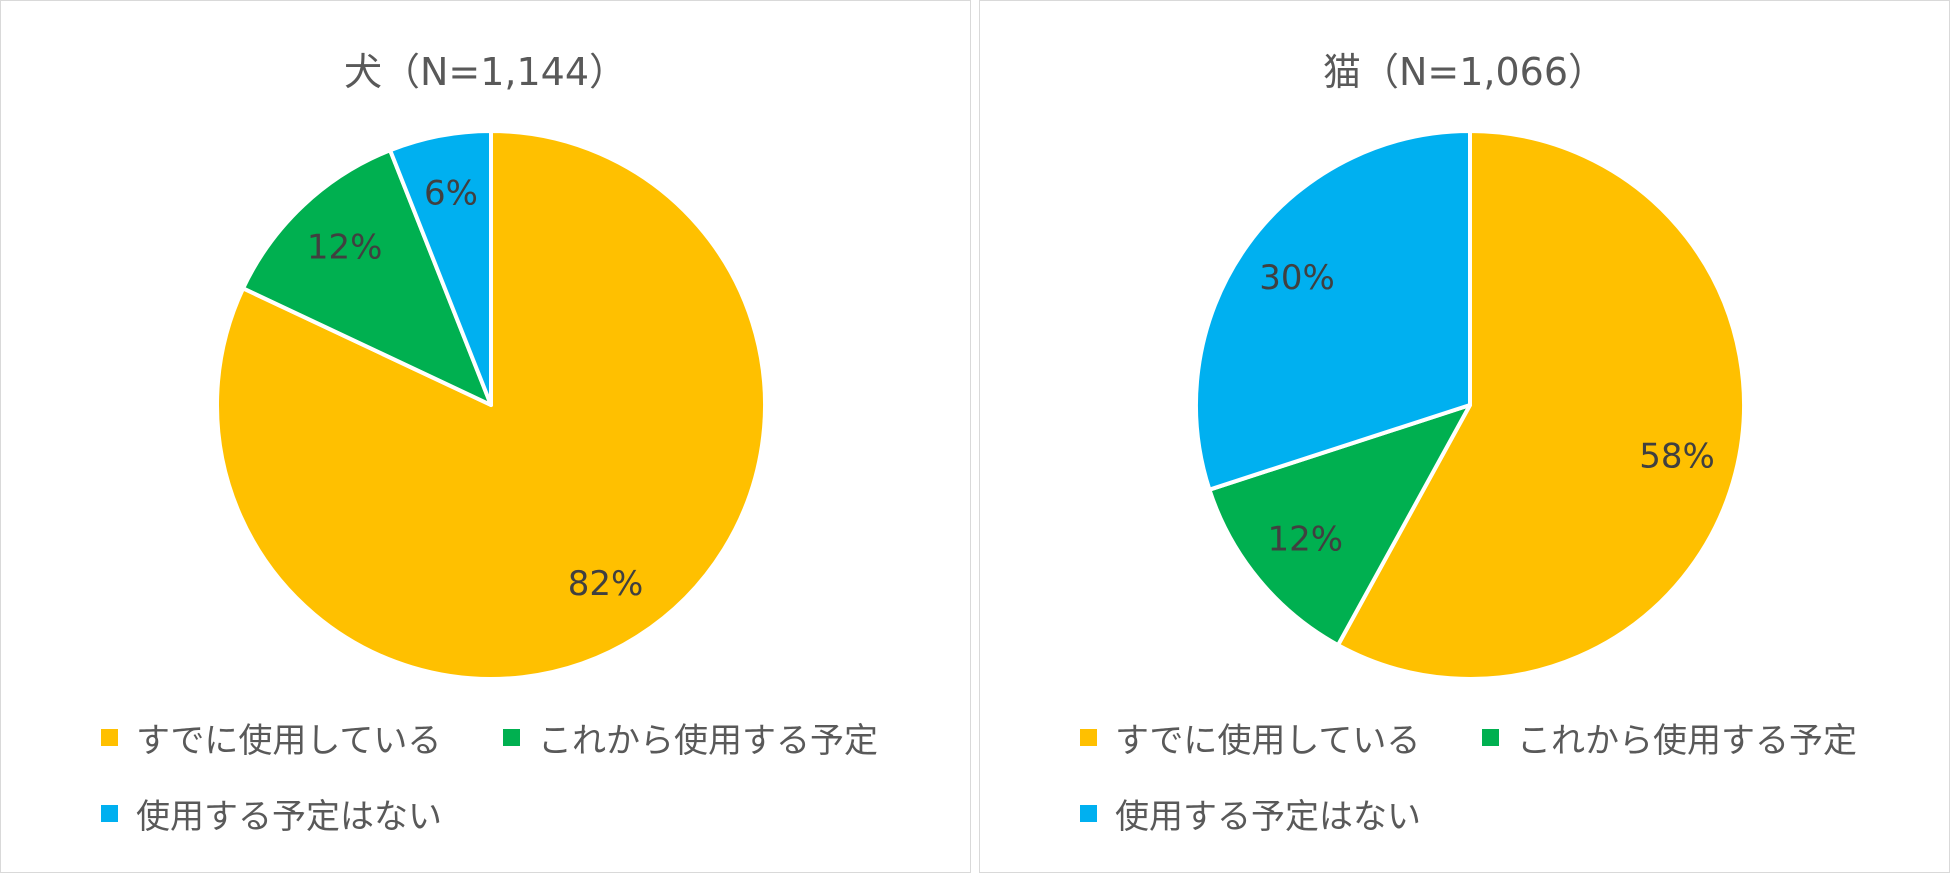  Describe the element at coordinates (1677, 457) in the screenshot. I see `pie-data-label: 58%` at that location.